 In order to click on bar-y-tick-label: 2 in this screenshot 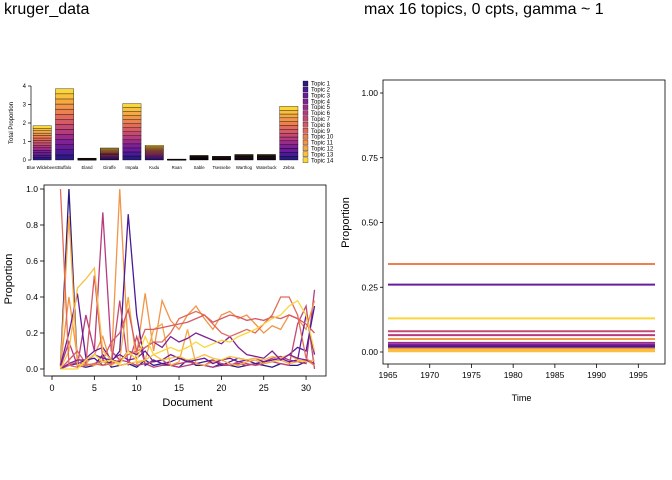, I will do `click(25, 124)`.